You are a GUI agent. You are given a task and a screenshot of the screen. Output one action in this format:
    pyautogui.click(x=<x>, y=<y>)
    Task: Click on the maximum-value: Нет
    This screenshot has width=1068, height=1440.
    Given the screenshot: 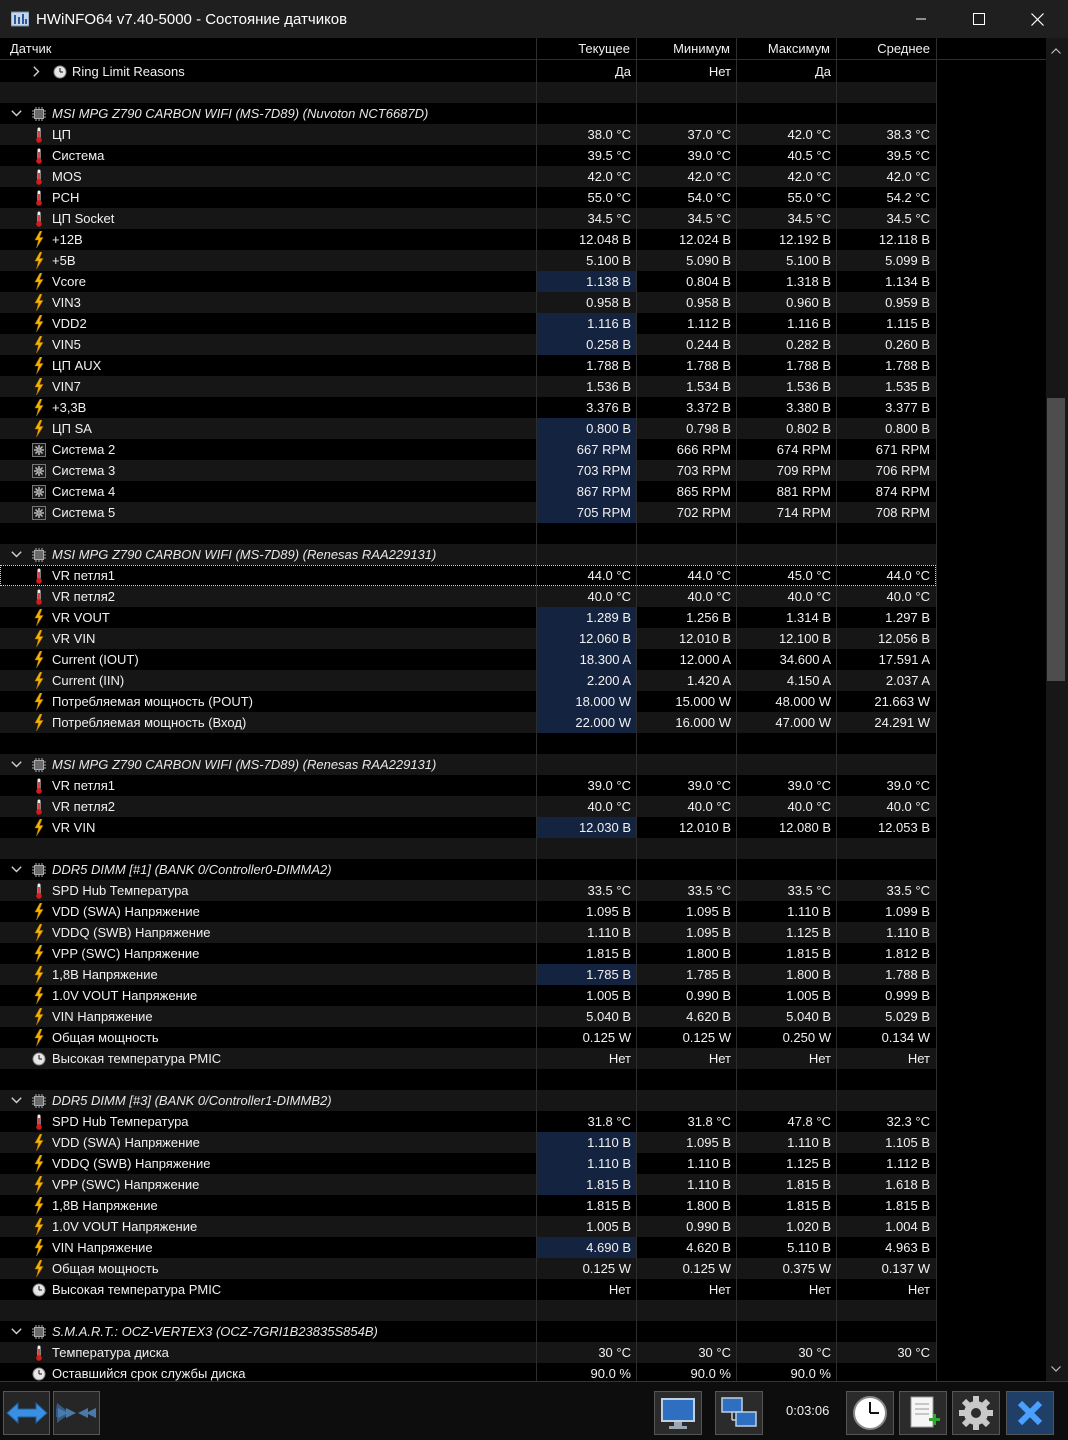 What is the action you would take?
    pyautogui.click(x=819, y=1289)
    